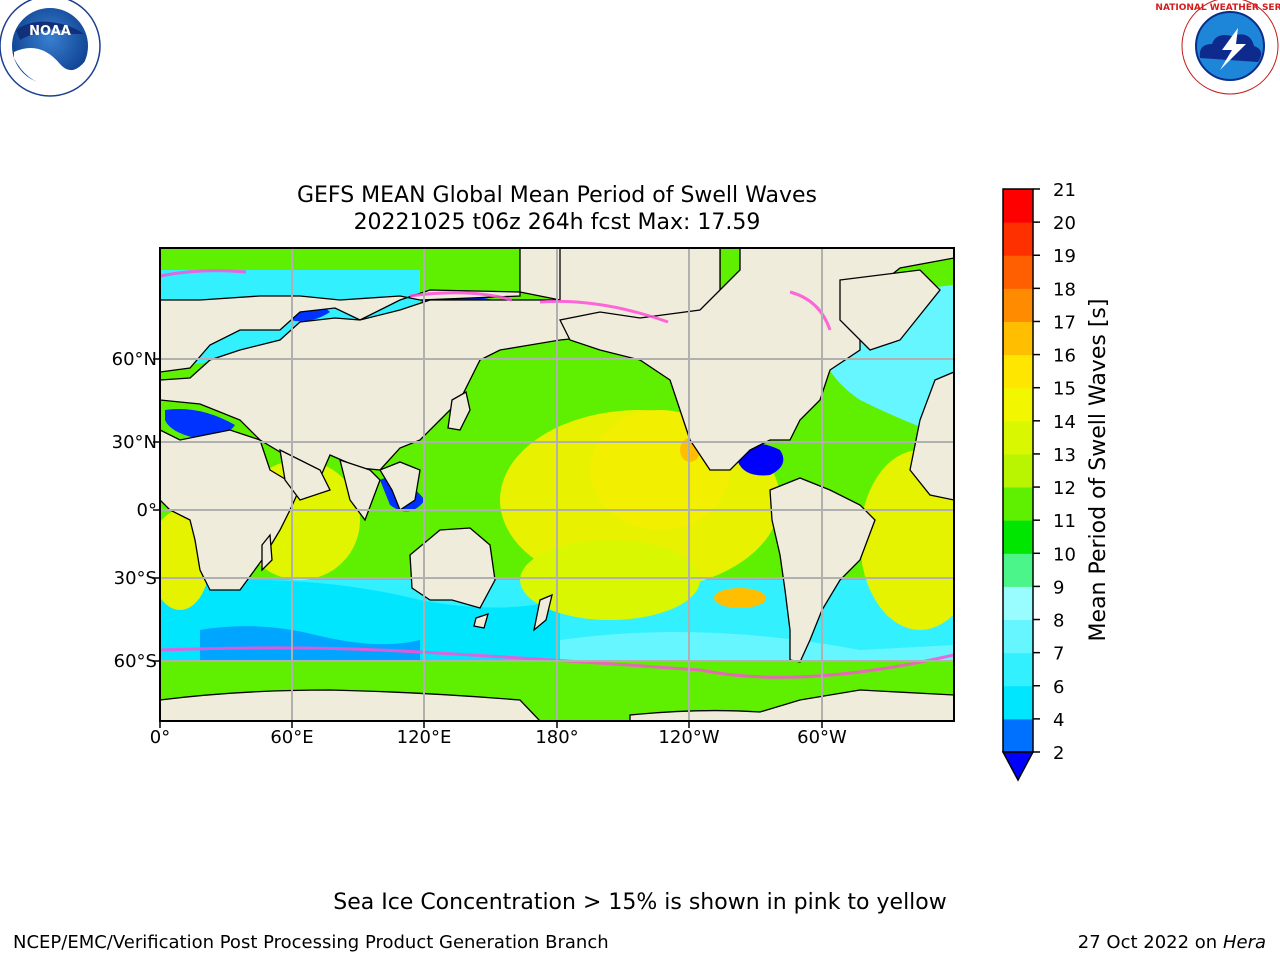 The width and height of the screenshot is (1280, 960). Describe the element at coordinates (160, 737) in the screenshot. I see `lon-tick-0: 0°` at that location.